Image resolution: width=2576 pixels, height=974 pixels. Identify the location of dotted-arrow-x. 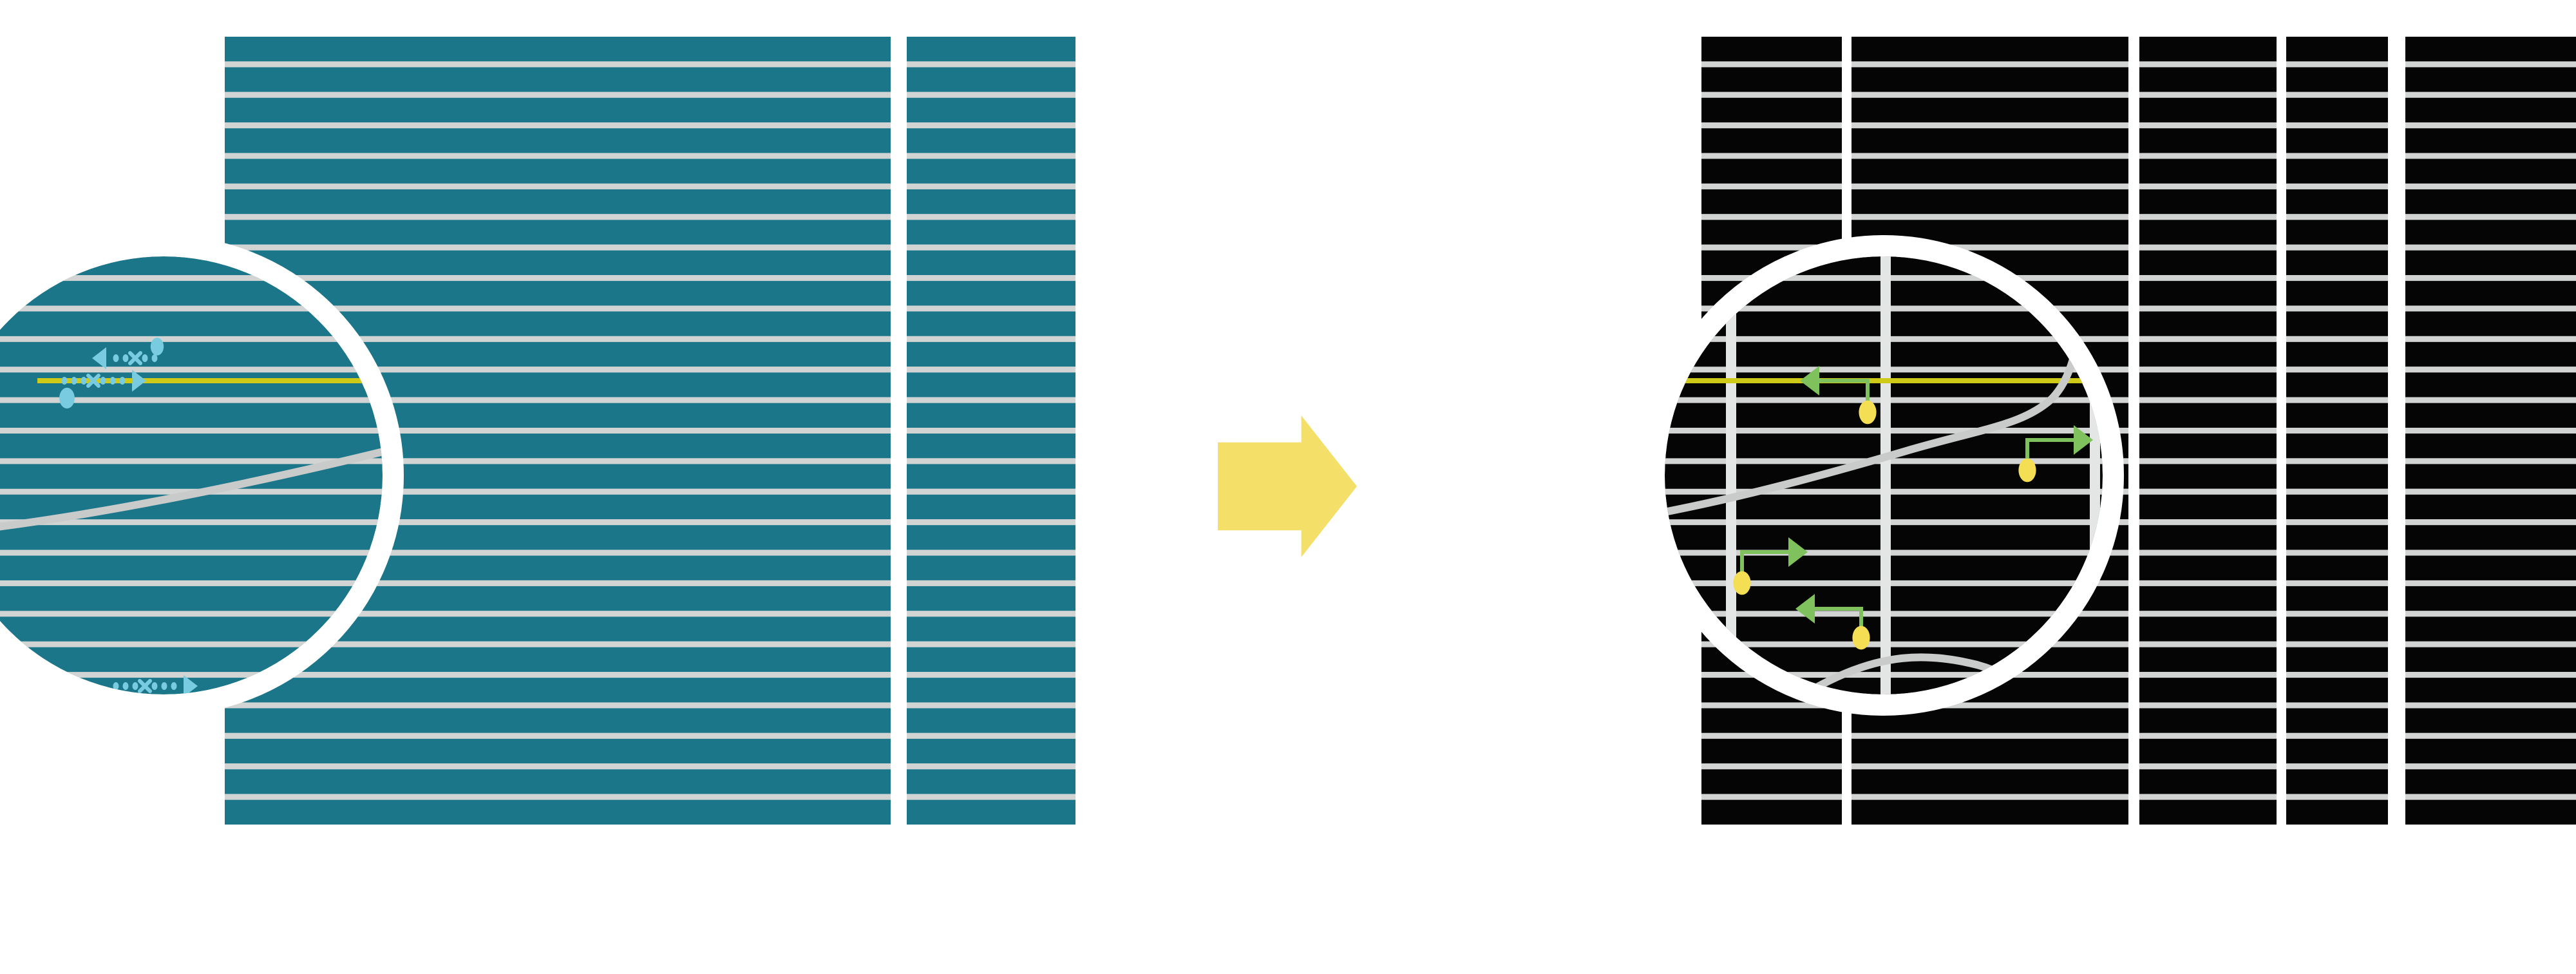
(145, 686).